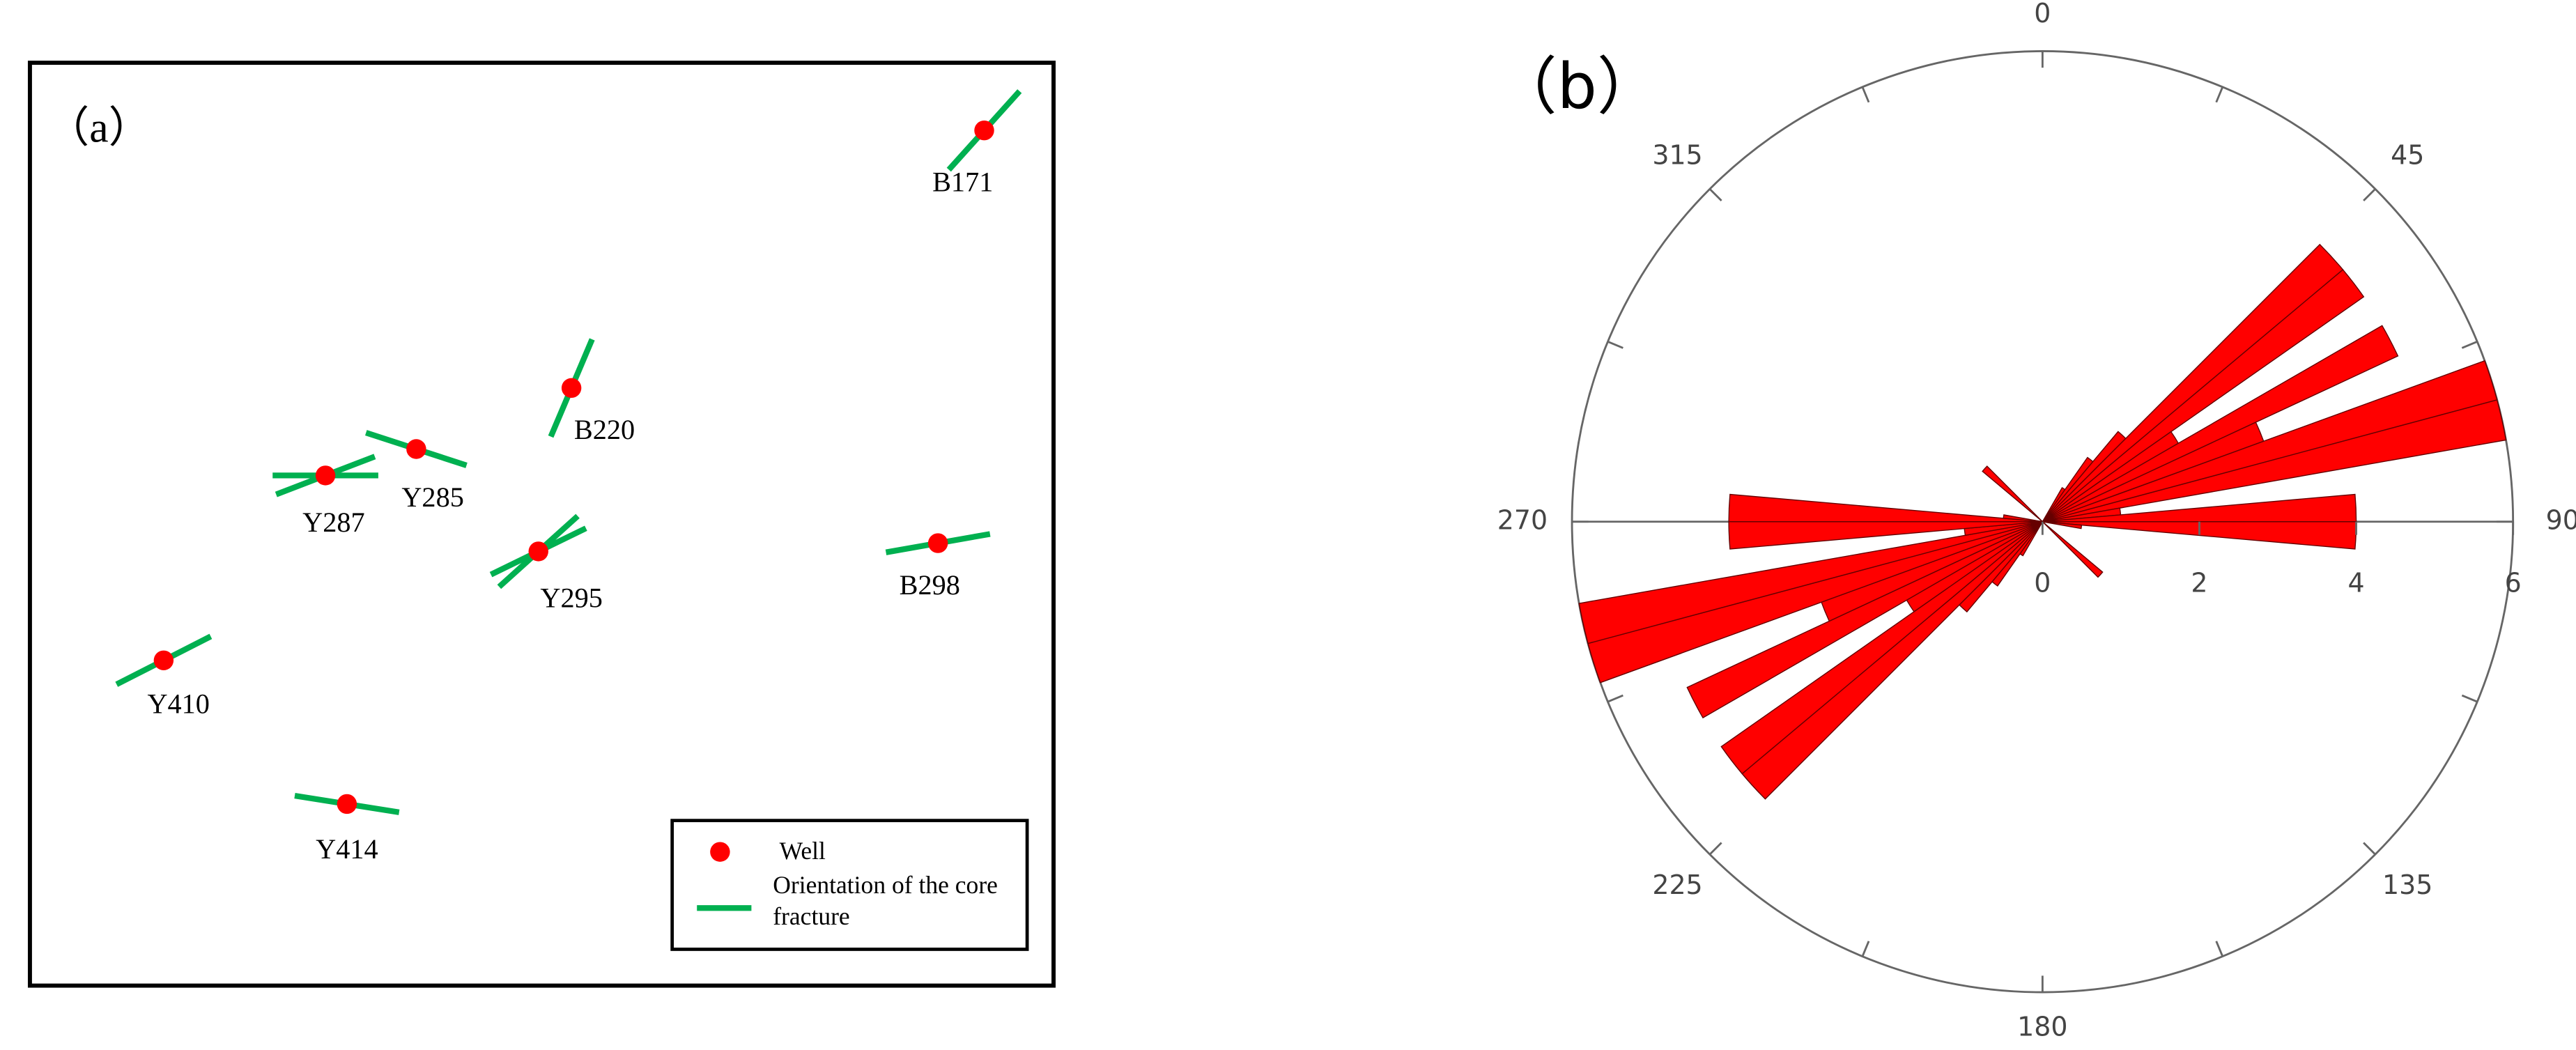 The image size is (2576, 1050). Describe the element at coordinates (333, 522) in the screenshot. I see `well-label: Y287` at that location.